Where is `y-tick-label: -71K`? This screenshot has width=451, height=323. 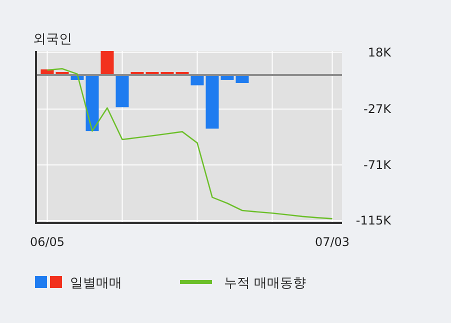 y-tick-label: -71K is located at coordinates (378, 165).